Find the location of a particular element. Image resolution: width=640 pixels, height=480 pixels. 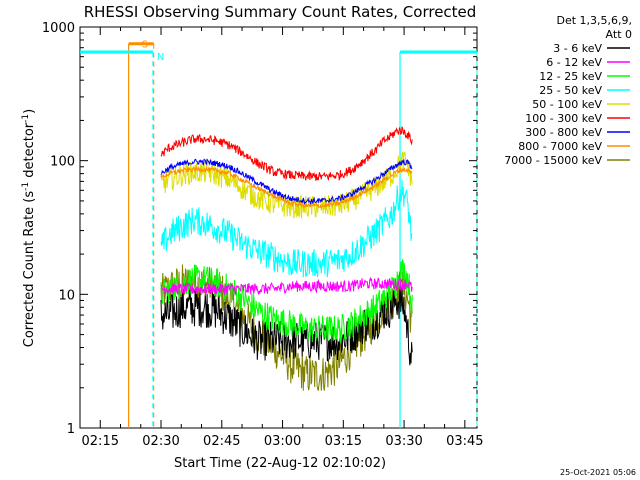

legend-label: 3 - 6 keV is located at coordinates (577, 48).